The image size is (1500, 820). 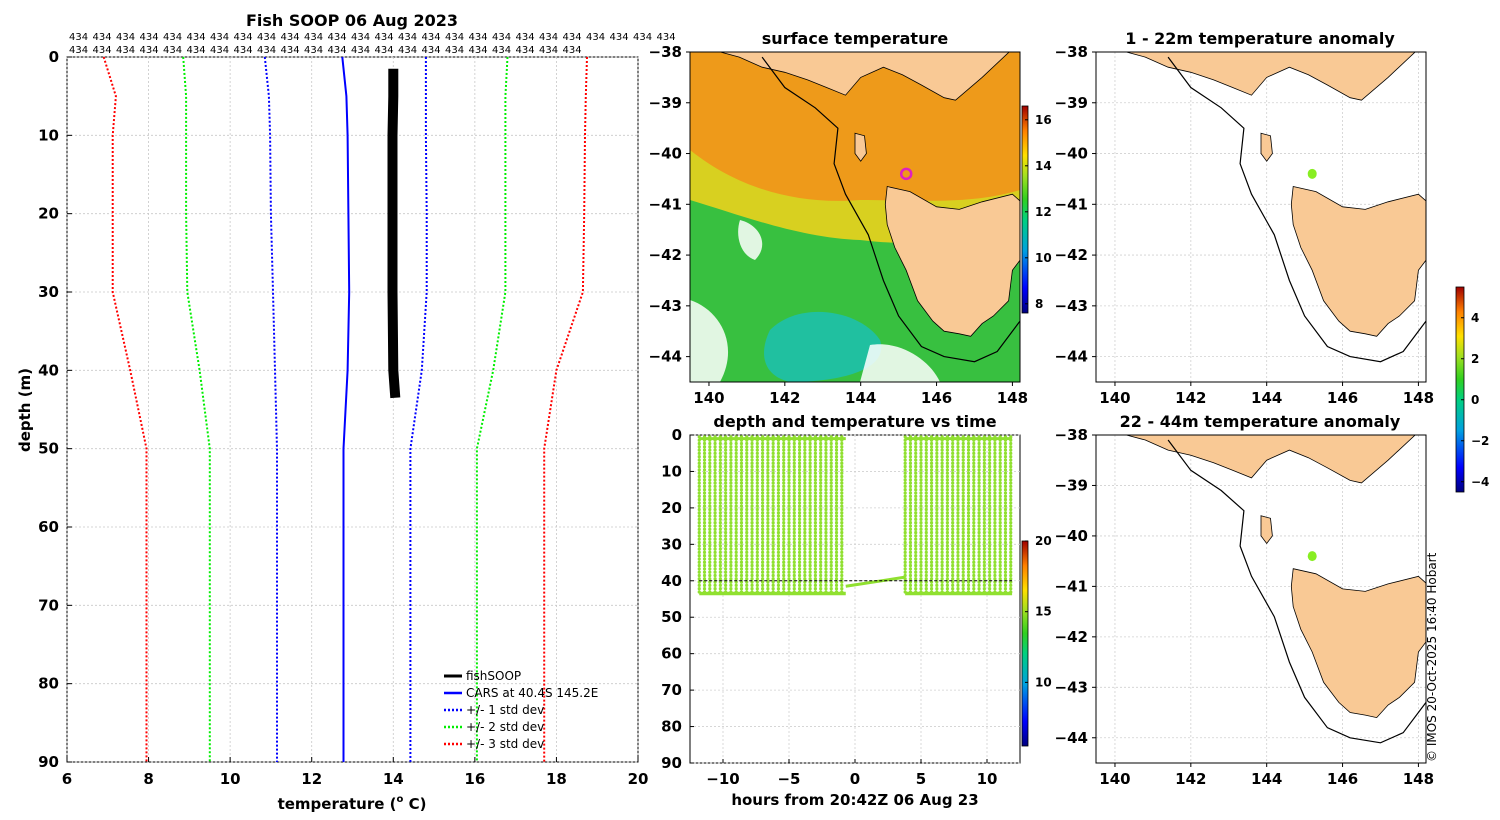 I want to click on colorbar-tick-label: 4, so click(x=1475, y=318).